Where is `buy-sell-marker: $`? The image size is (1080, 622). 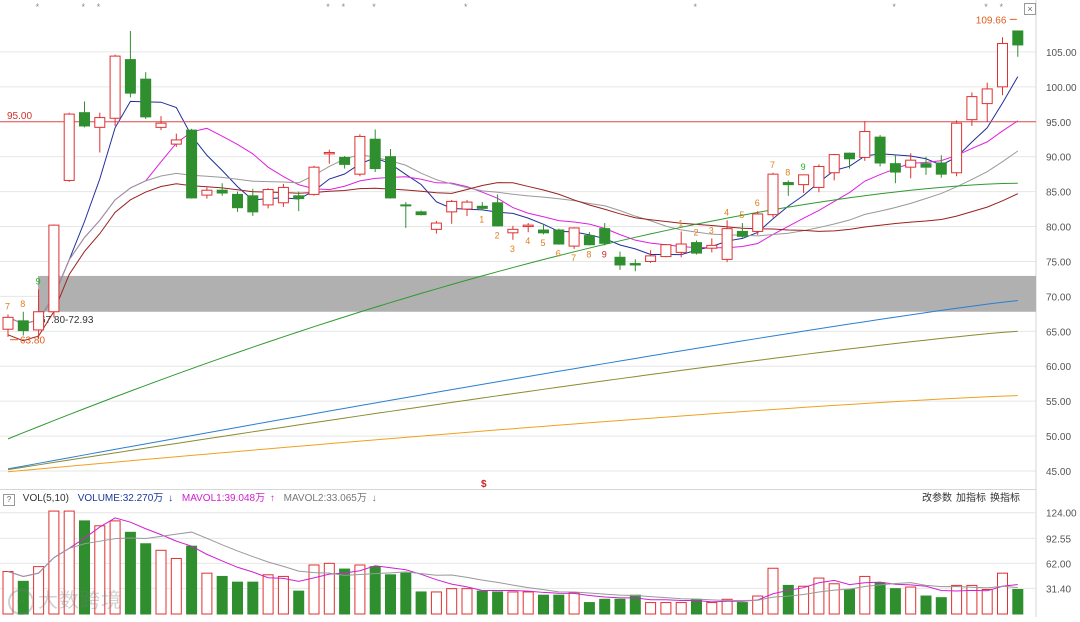
buy-sell-marker: $ is located at coordinates (484, 484).